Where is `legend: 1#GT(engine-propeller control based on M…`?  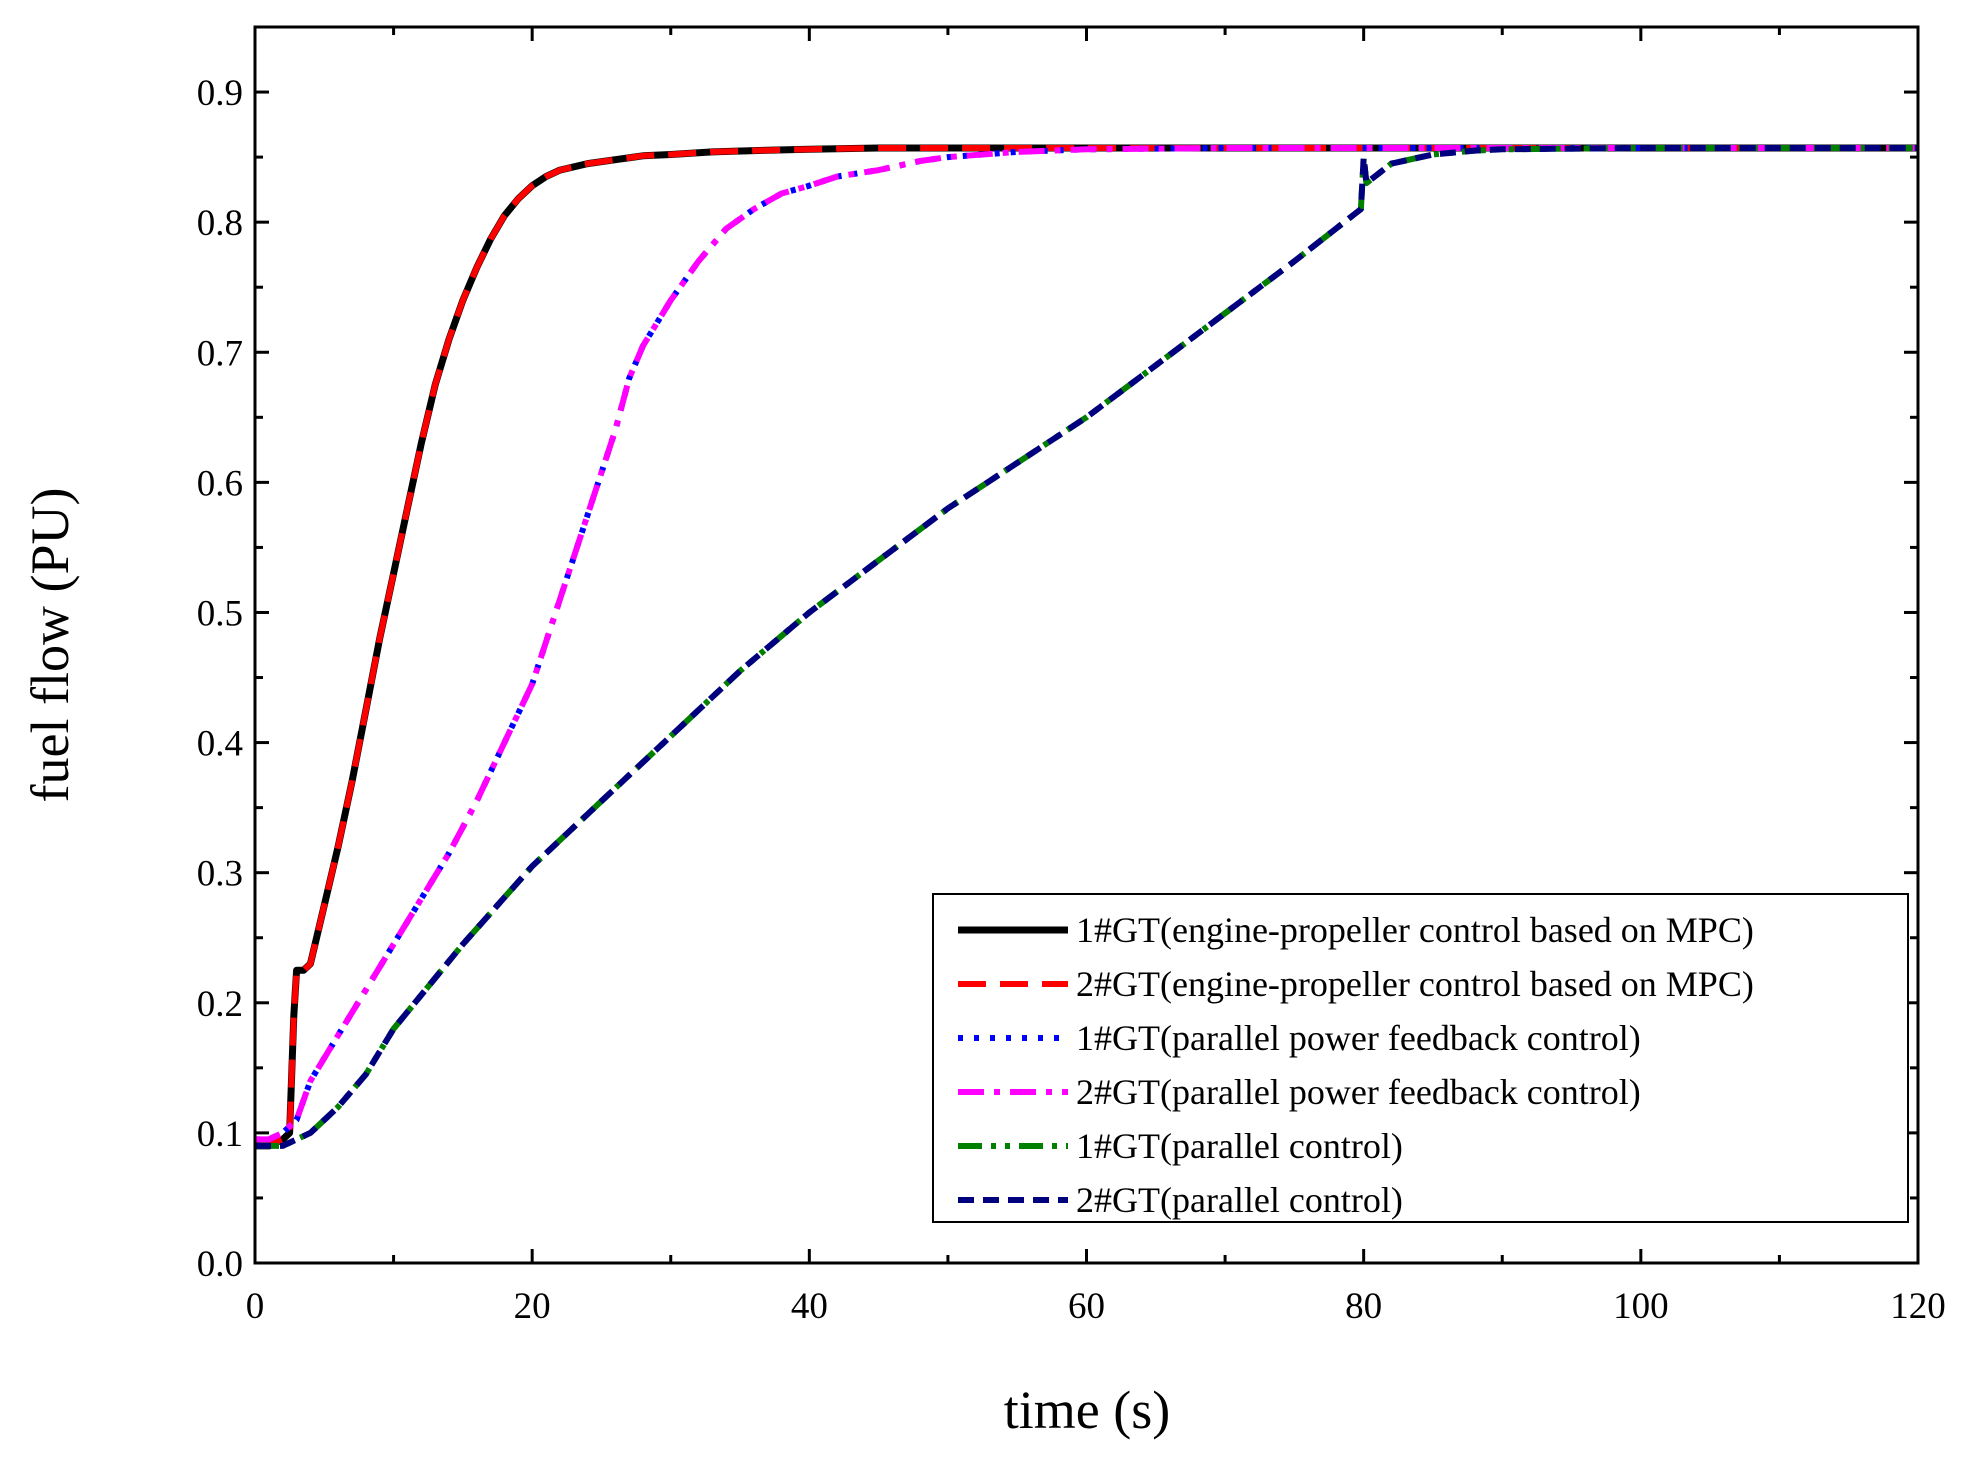 legend: 1#GT(engine-propeller control based on M… is located at coordinates (1420, 1058).